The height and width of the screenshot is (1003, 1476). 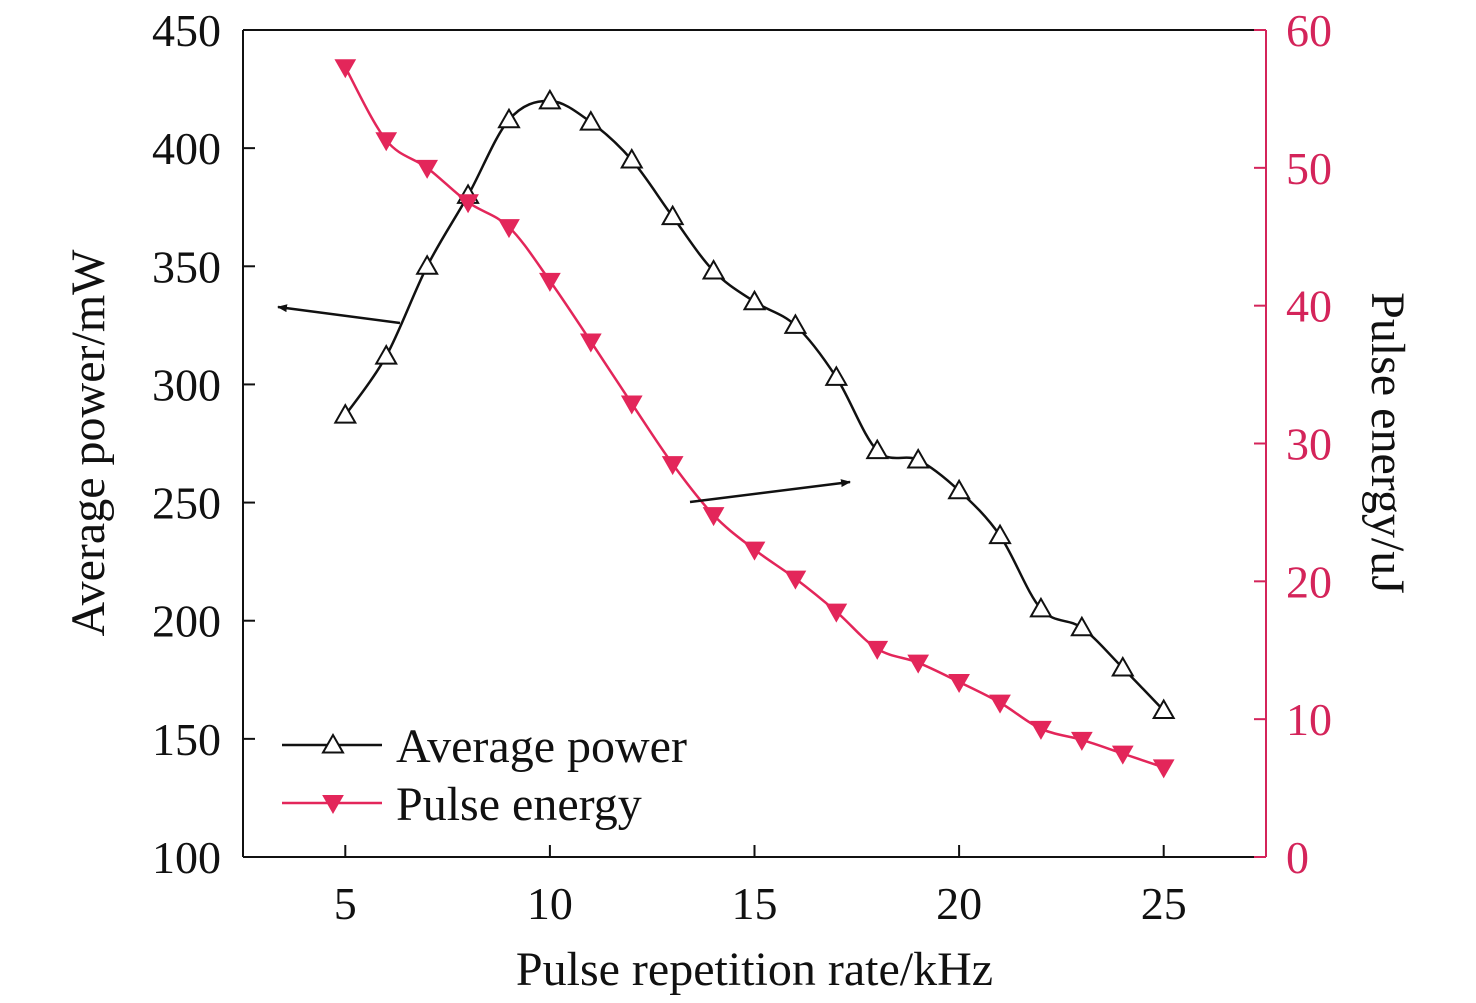 I want to click on y-right-tick-label: 40, so click(x=1309, y=306).